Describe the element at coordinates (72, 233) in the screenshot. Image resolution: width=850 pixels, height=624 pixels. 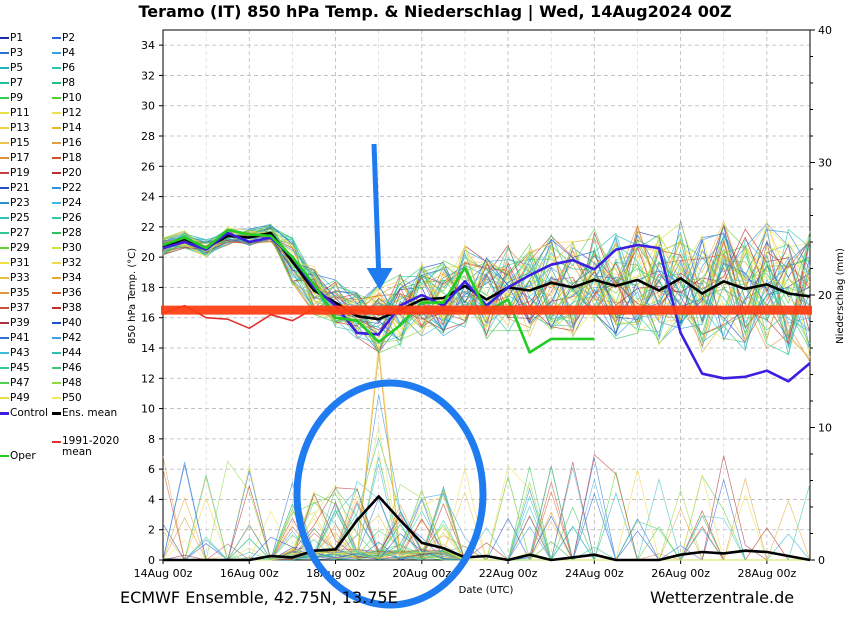
I see `legend-label: P28` at that location.